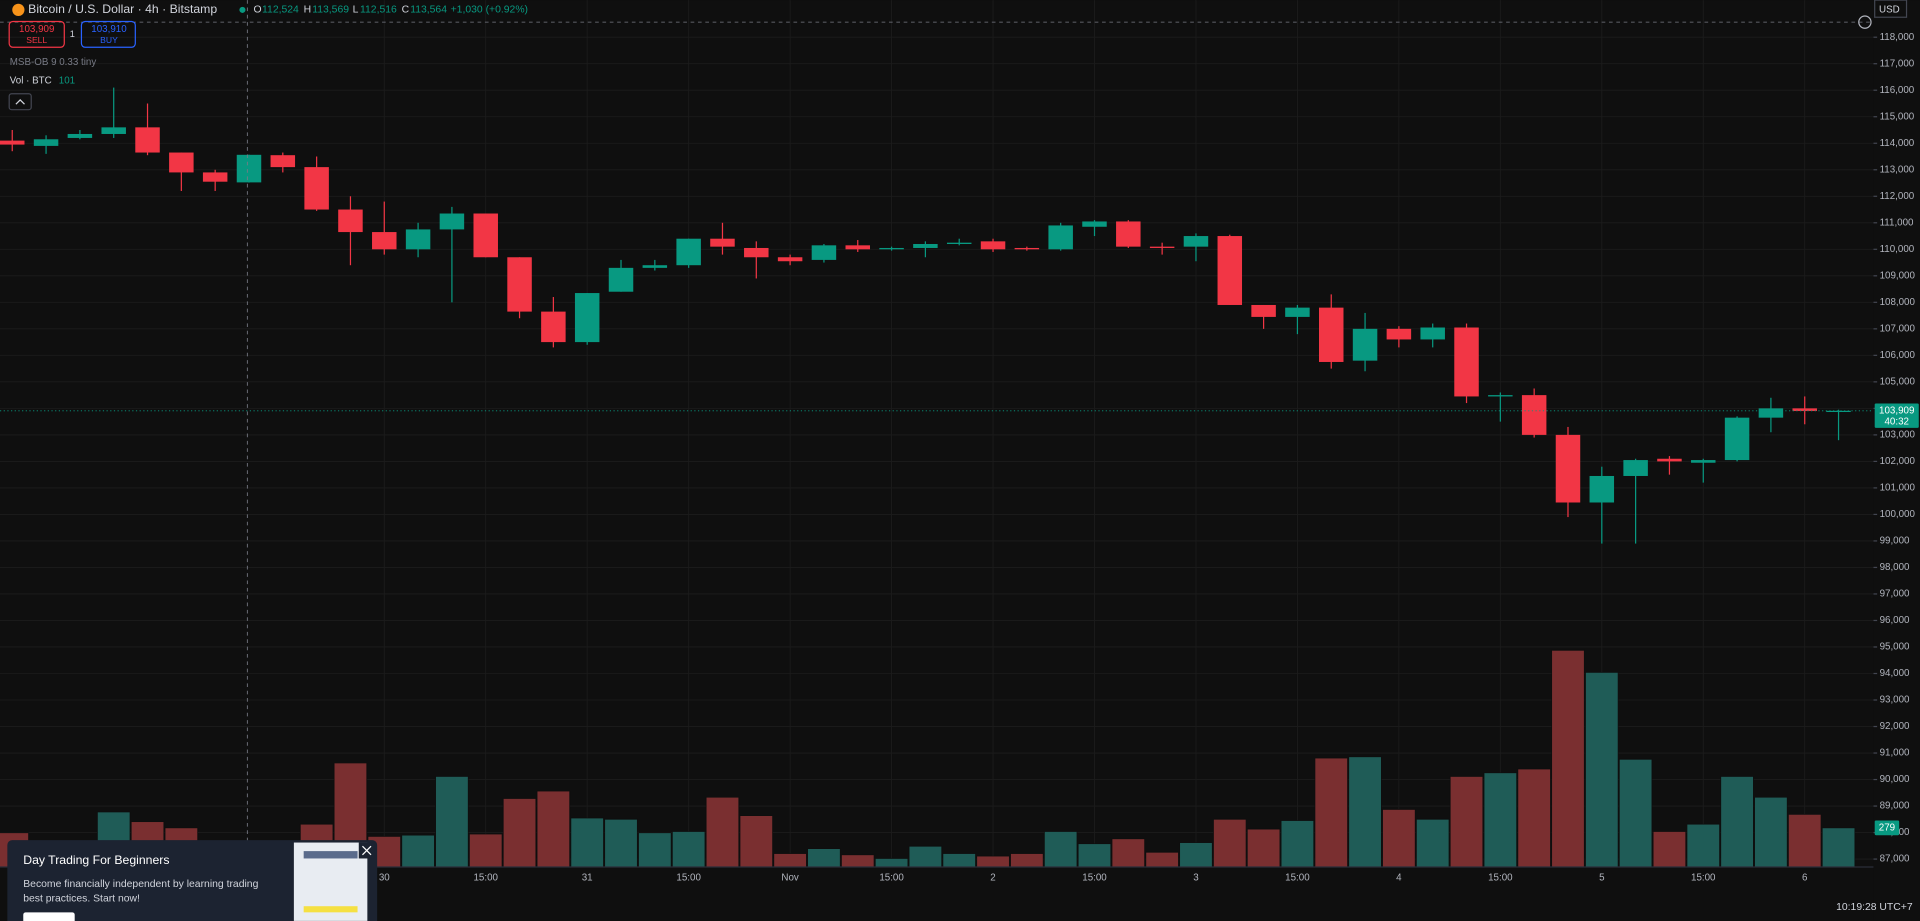  What do you see at coordinates (1897, 196) in the screenshot?
I see `y-tick-label: 112,000` at bounding box center [1897, 196].